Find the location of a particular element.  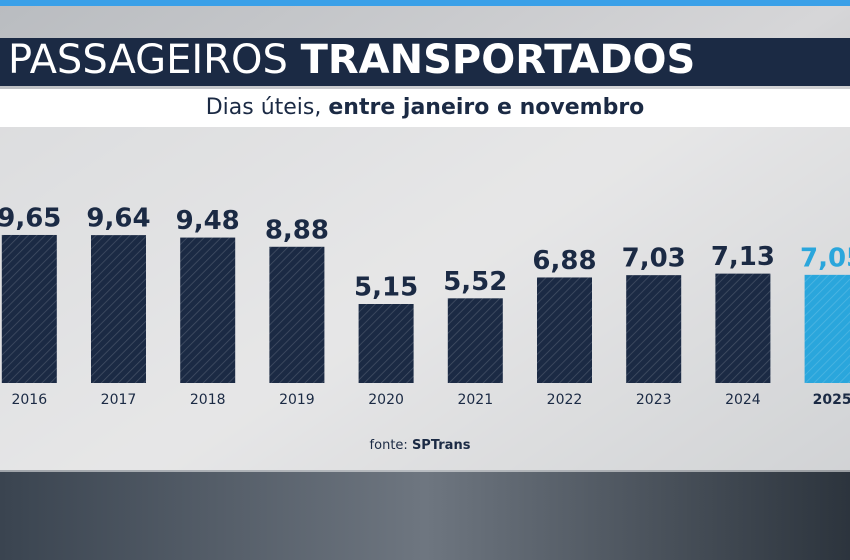

value-label: 9,64 is located at coordinates (118, 219).